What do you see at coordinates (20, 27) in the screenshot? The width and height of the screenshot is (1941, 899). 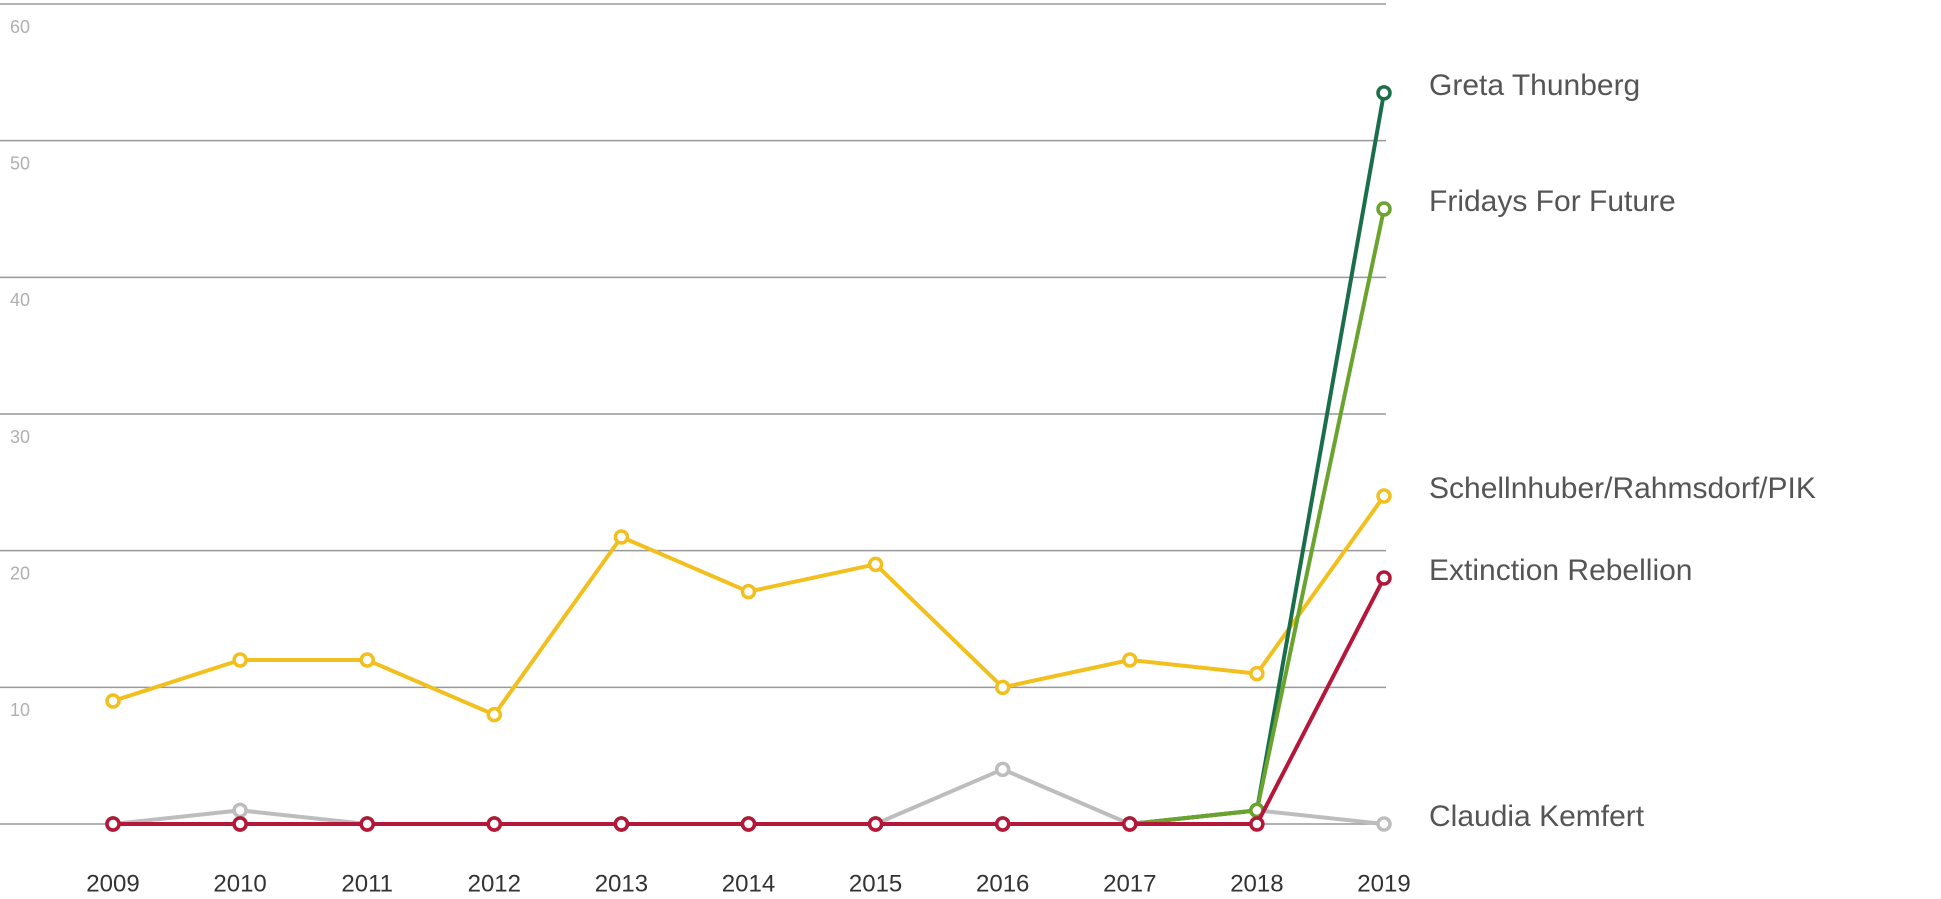 I see `y-tick-label: 60` at bounding box center [20, 27].